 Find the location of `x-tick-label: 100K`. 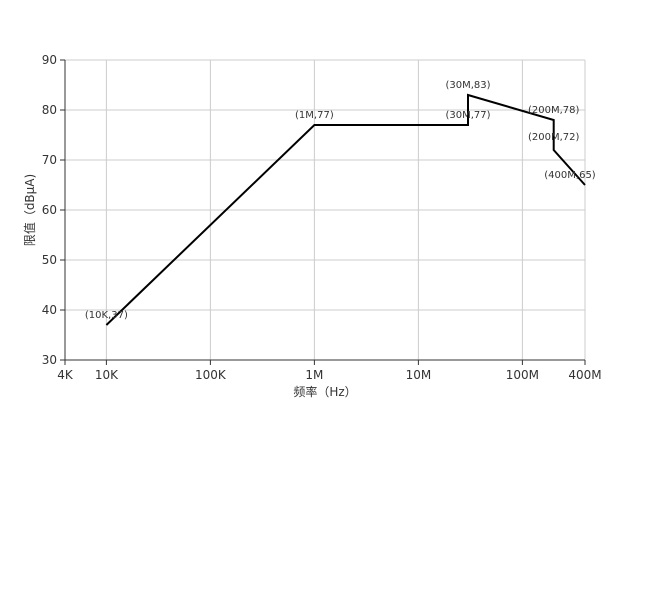

x-tick-label: 100K is located at coordinates (211, 375).